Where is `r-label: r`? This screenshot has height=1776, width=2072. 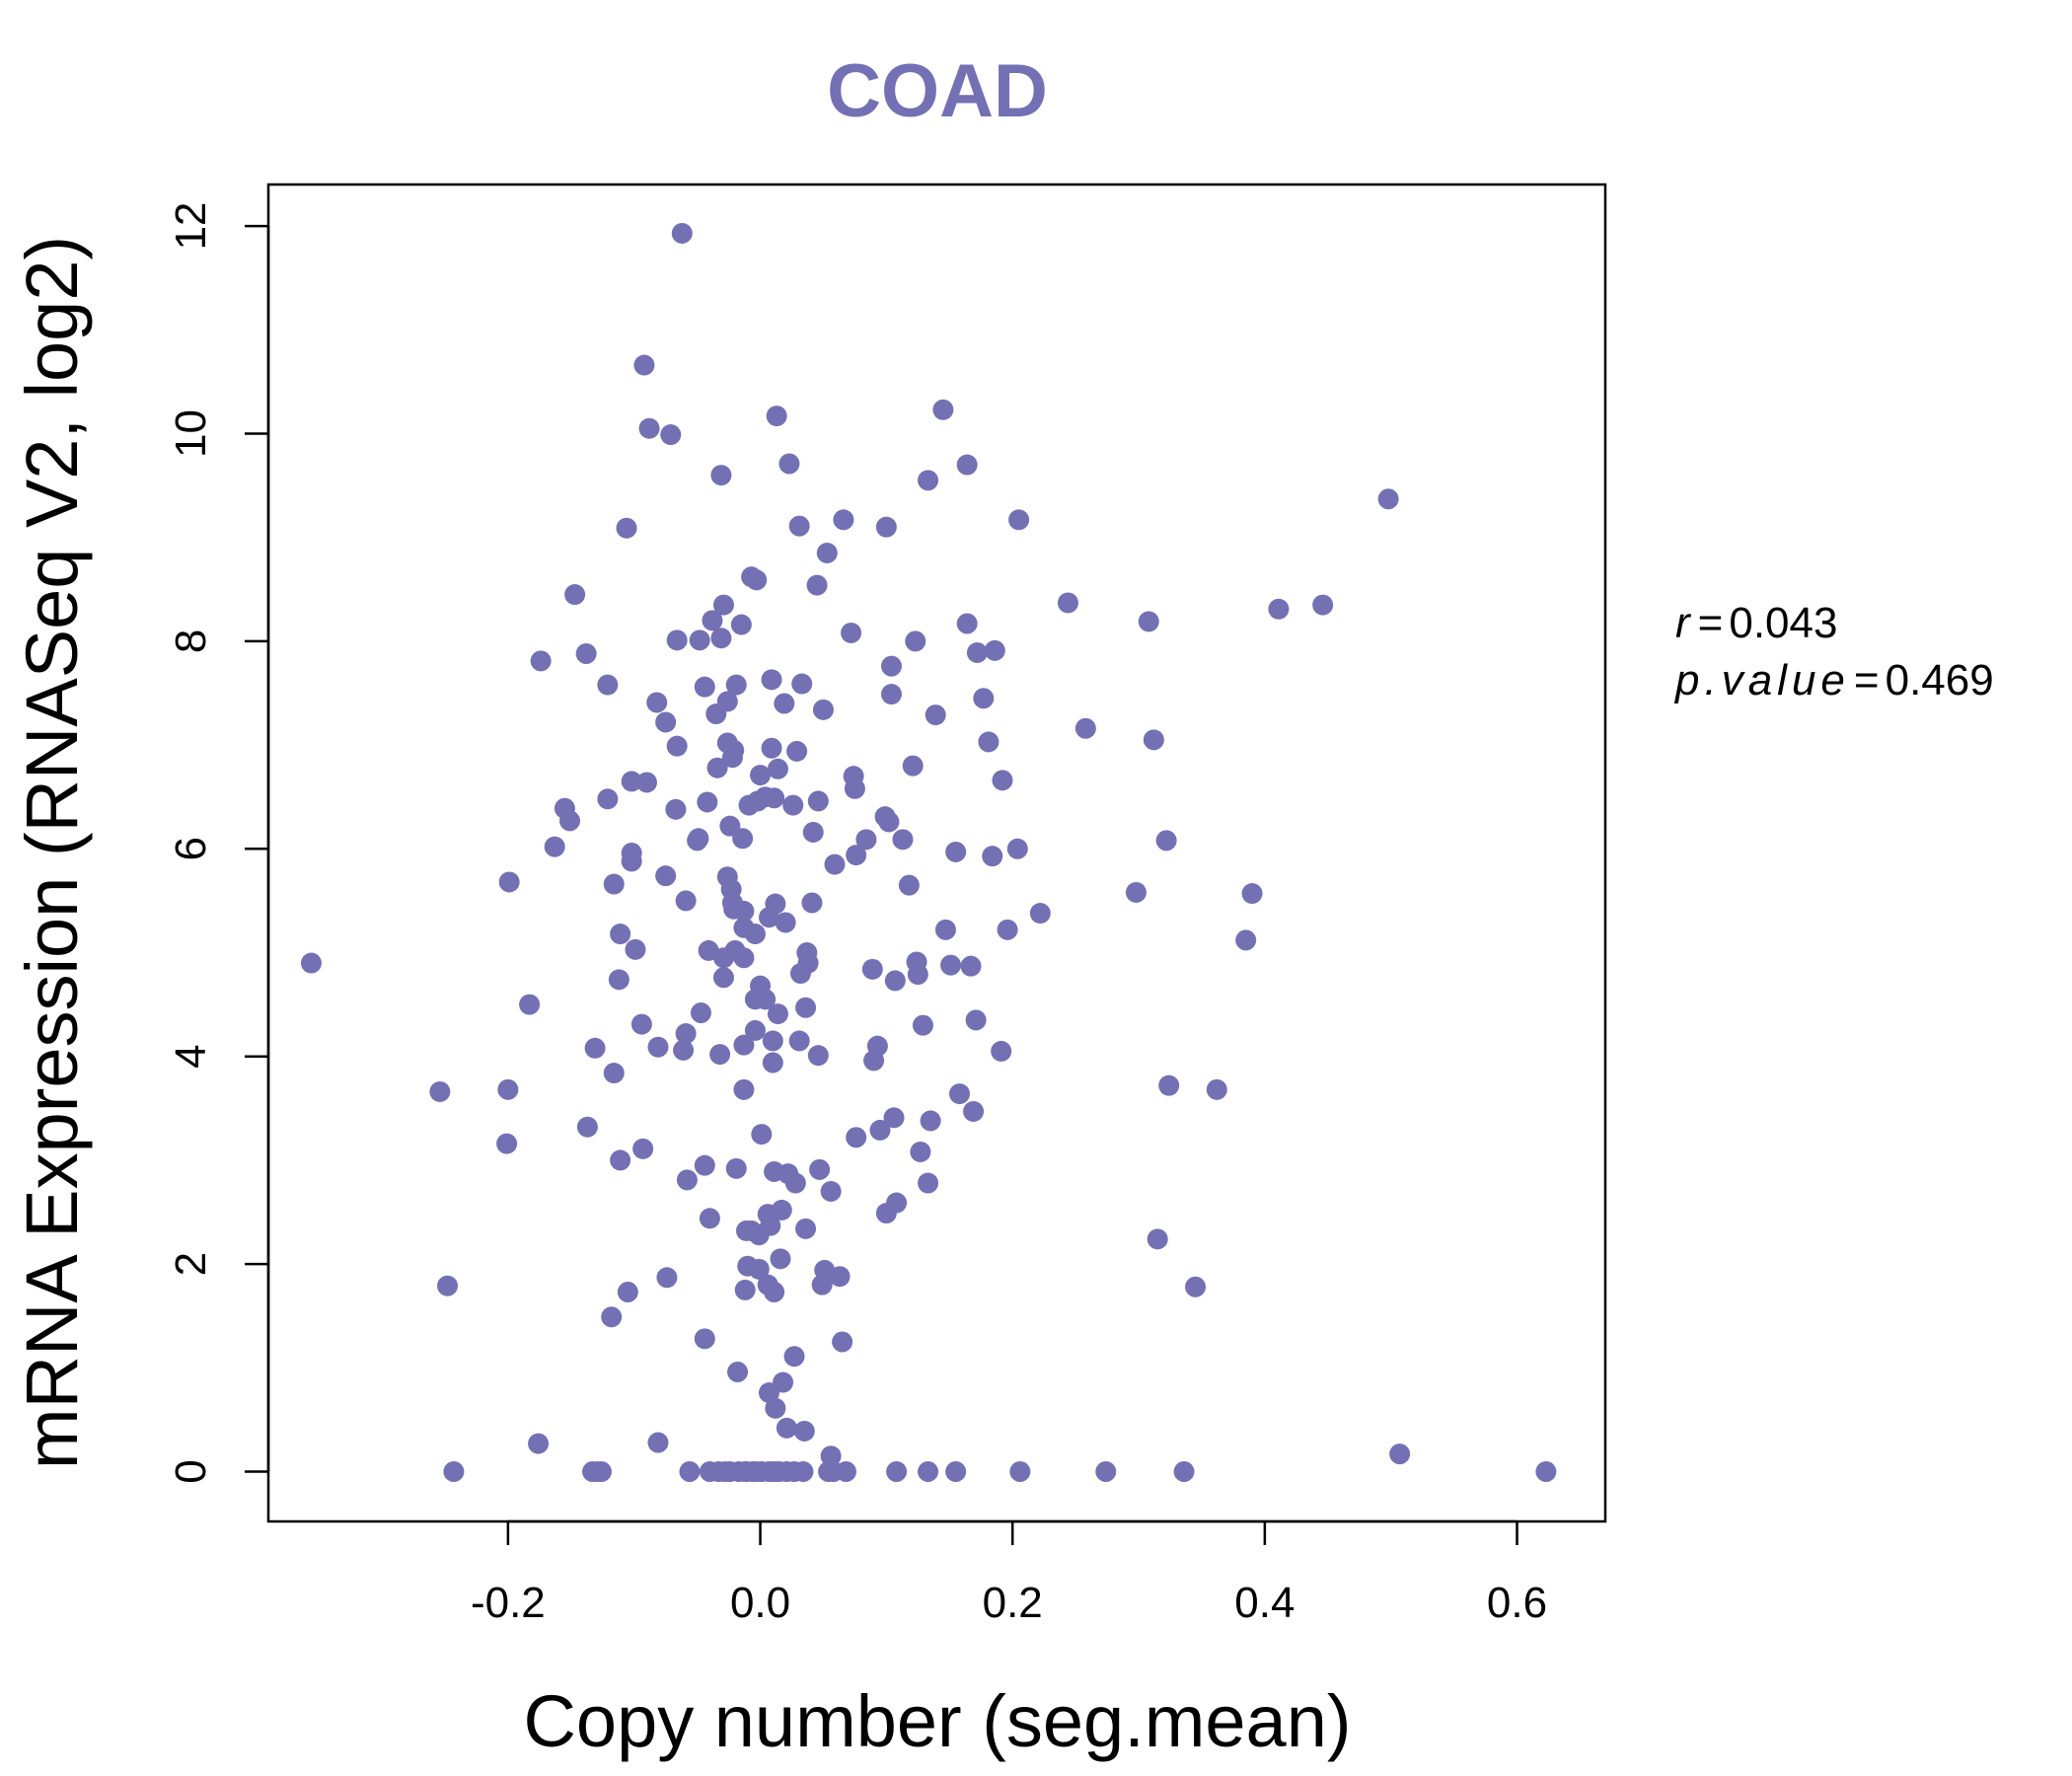 r-label: r is located at coordinates (1684, 623).